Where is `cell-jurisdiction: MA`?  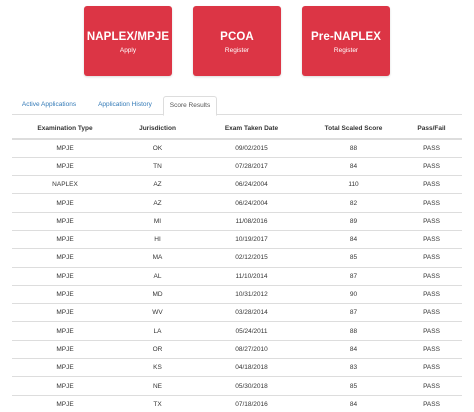 cell-jurisdiction: MA is located at coordinates (157, 258).